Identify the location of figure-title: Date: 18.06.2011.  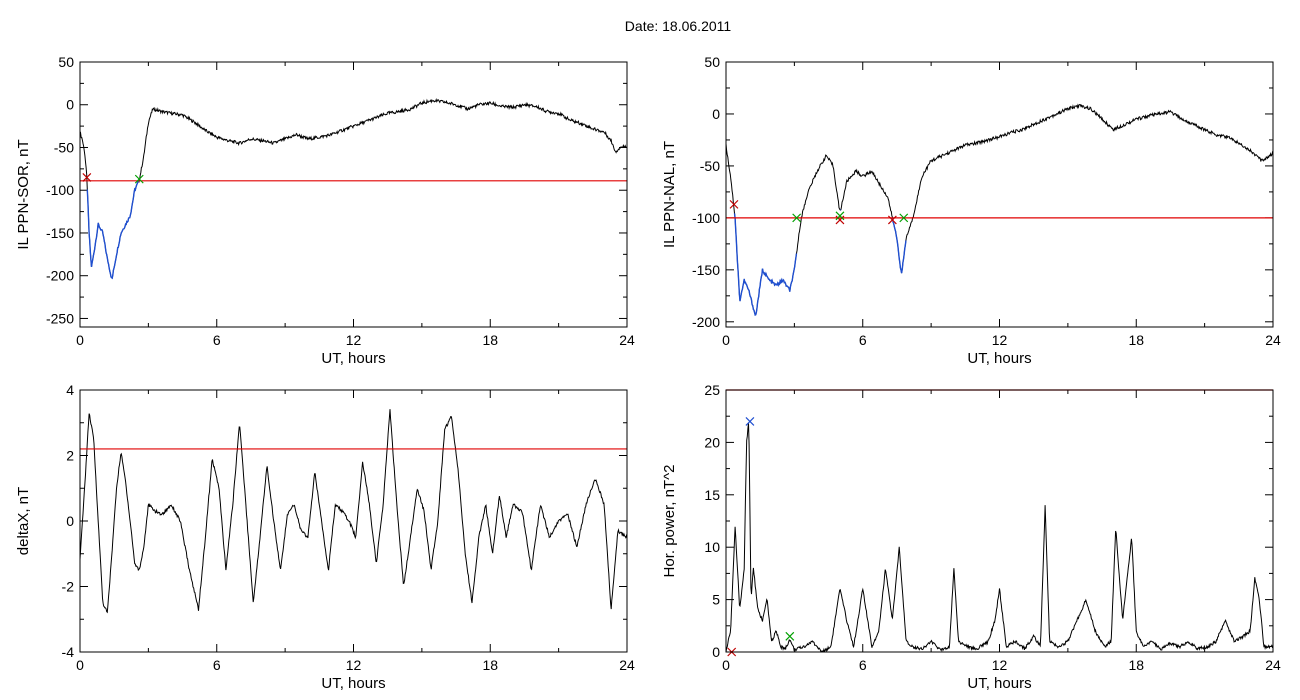
(678, 26).